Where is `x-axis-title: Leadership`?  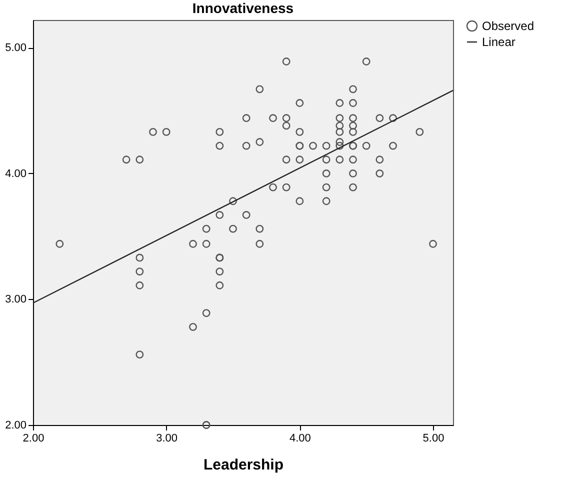 x-axis-title: Leadership is located at coordinates (243, 465).